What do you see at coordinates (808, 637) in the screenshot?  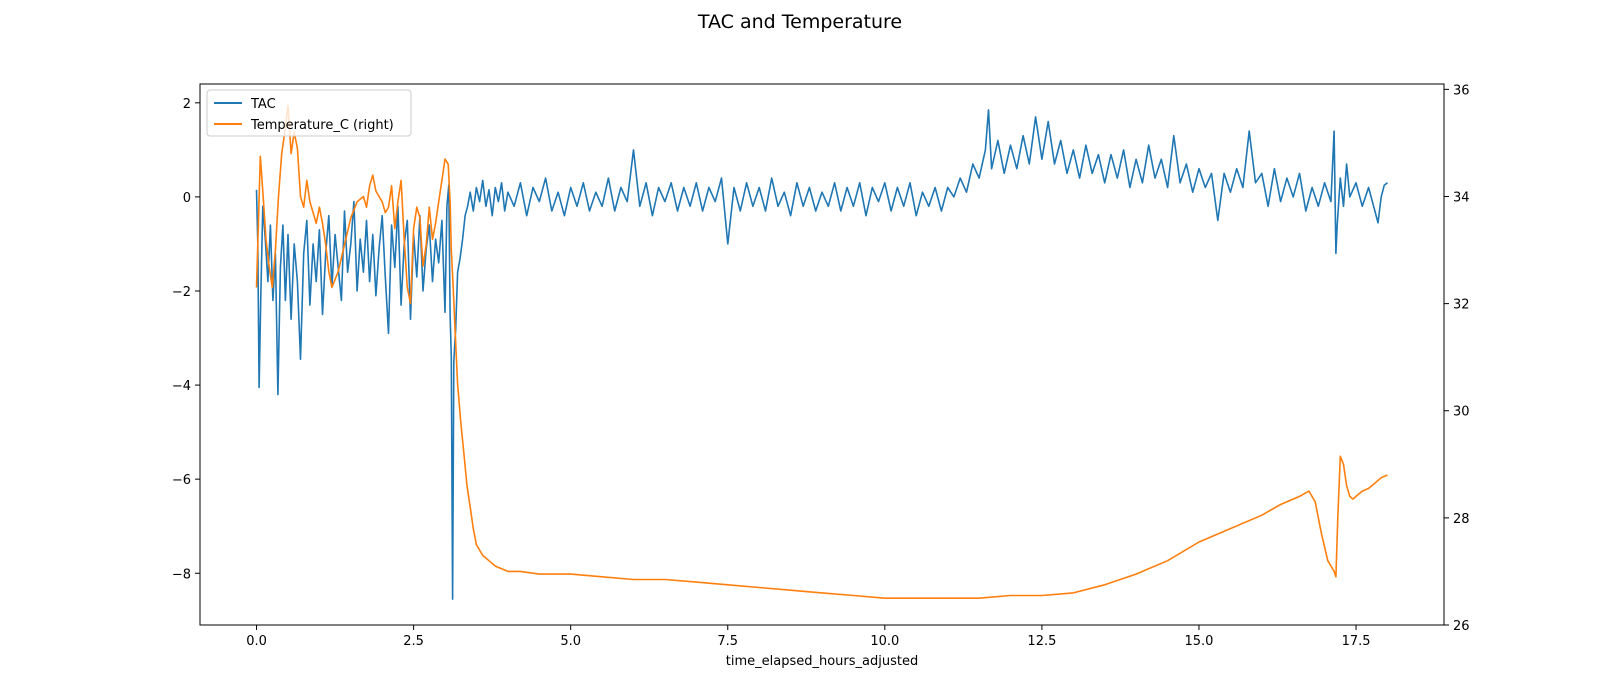 I see `x-axis: 0.0 2.5 5.0 7.5 10.0 12.5 15.0 17.5` at bounding box center [808, 637].